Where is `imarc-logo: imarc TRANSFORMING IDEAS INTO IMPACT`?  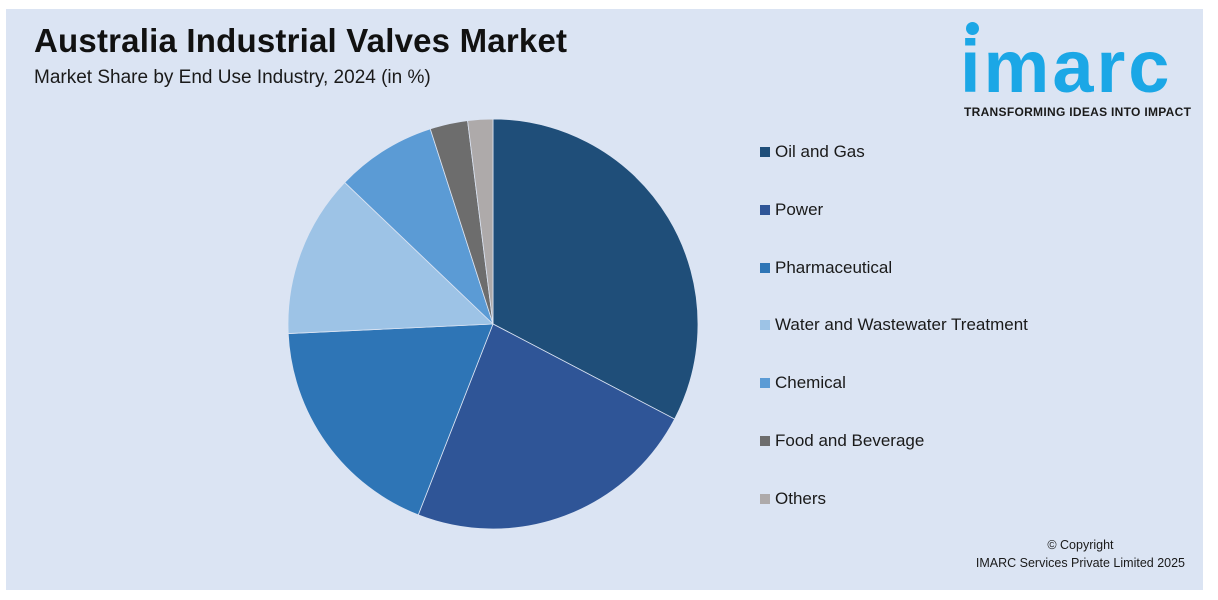
imarc-logo: imarc TRANSFORMING IDEAS INTO IMPACT is located at coordinates (1077, 72).